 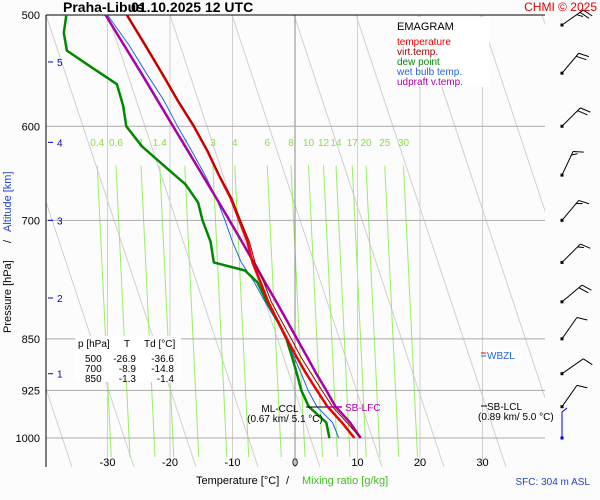 I want to click on mixing-ratio-label: 8, so click(x=291, y=143).